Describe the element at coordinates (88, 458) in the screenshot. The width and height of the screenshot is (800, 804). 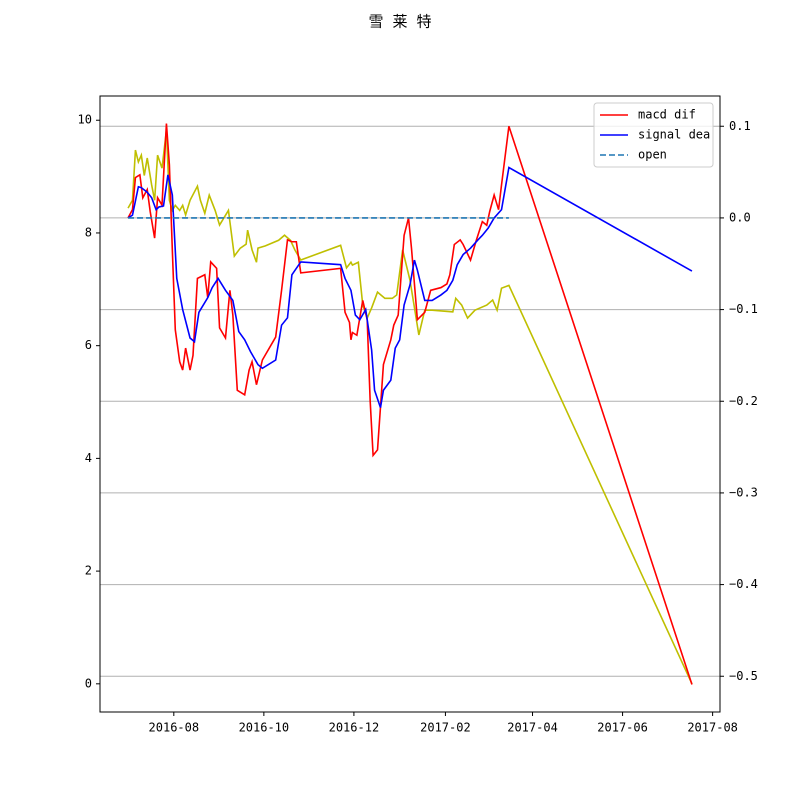
I see `y-tick-label: 4` at that location.